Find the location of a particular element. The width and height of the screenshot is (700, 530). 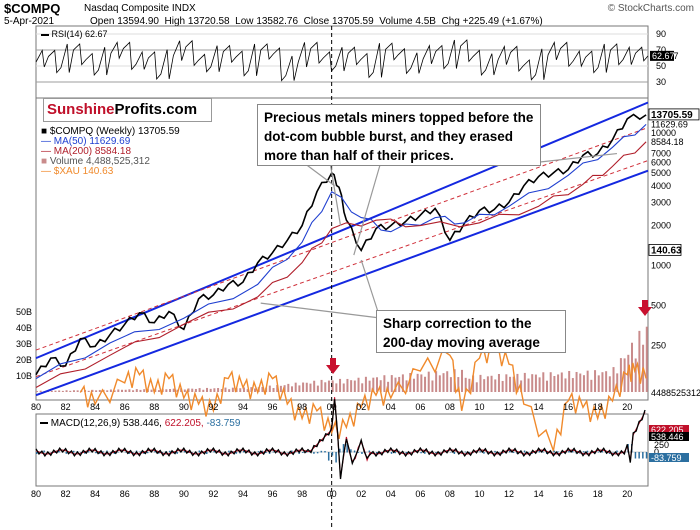

x-tick-price: 04 is located at coordinates (391, 407).